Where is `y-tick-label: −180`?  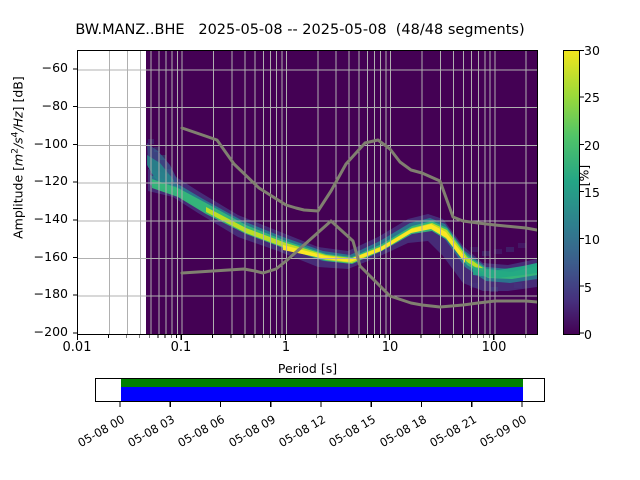 y-tick-label: −180 is located at coordinates (50, 293).